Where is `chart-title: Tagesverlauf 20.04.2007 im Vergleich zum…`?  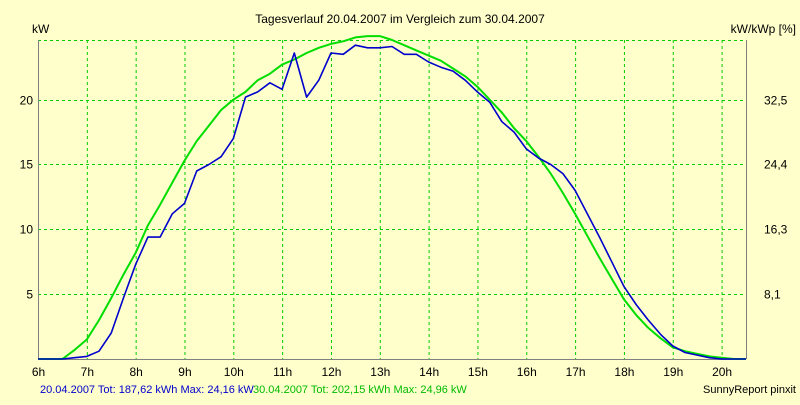
chart-title: Tagesverlauf 20.04.2007 im Vergleich zum… is located at coordinates (400, 19).